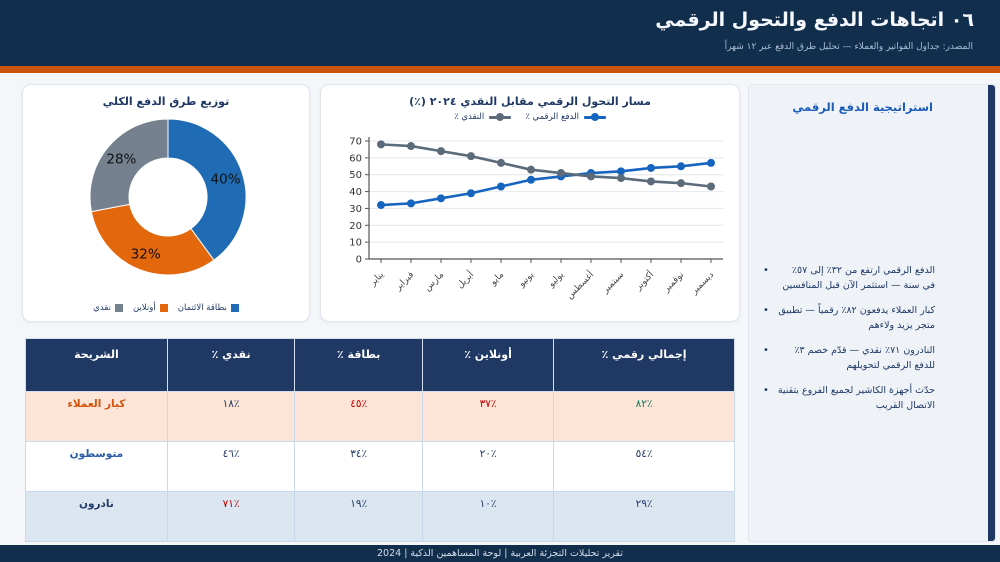  What do you see at coordinates (355, 158) in the screenshot?
I see `y-axis-tick-label: 60` at bounding box center [355, 158].